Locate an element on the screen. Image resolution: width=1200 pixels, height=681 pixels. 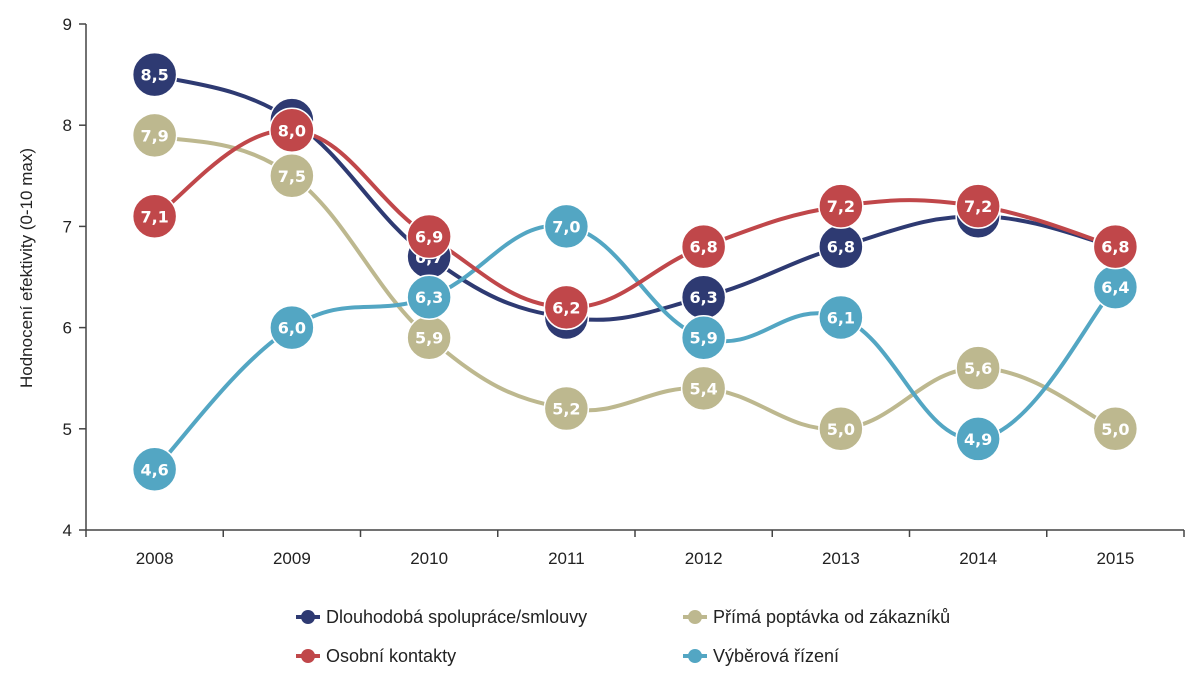
y-tick-label: 4 is located at coordinates (67, 530).